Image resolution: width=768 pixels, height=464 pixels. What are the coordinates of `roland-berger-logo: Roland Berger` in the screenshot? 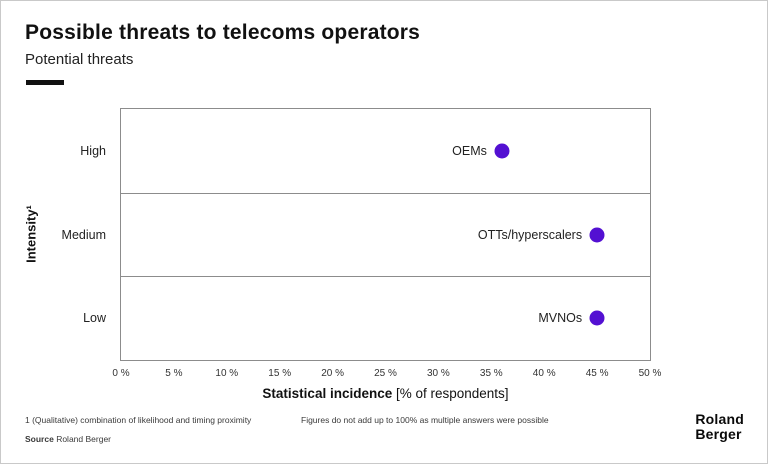 It's located at (719, 427).